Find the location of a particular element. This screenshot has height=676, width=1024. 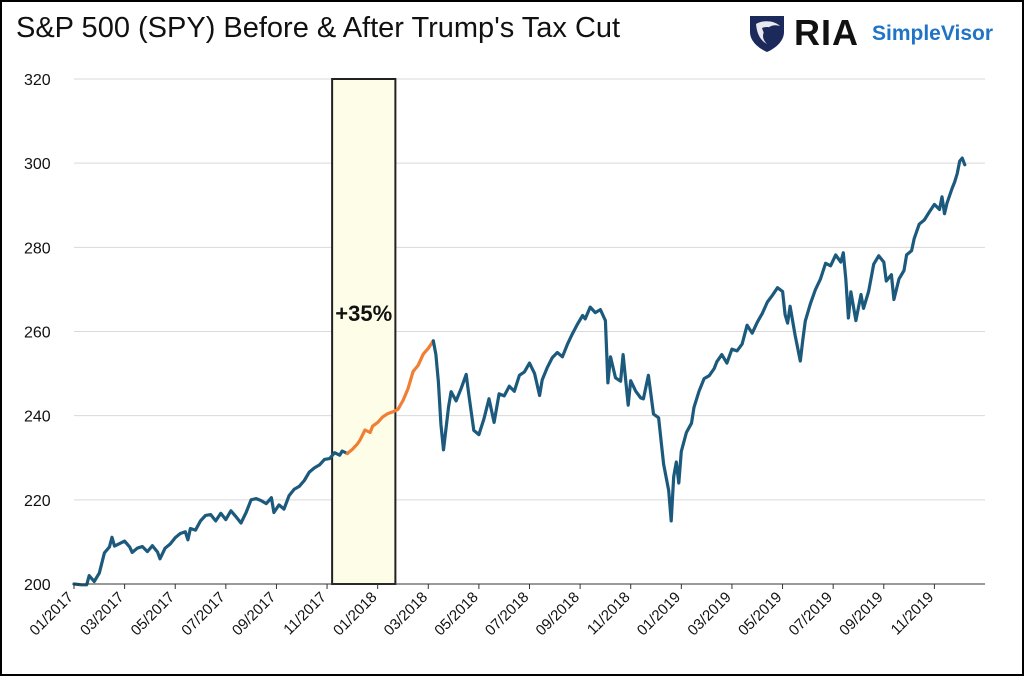

x-tick-label: 09/2019 is located at coordinates (861, 614).